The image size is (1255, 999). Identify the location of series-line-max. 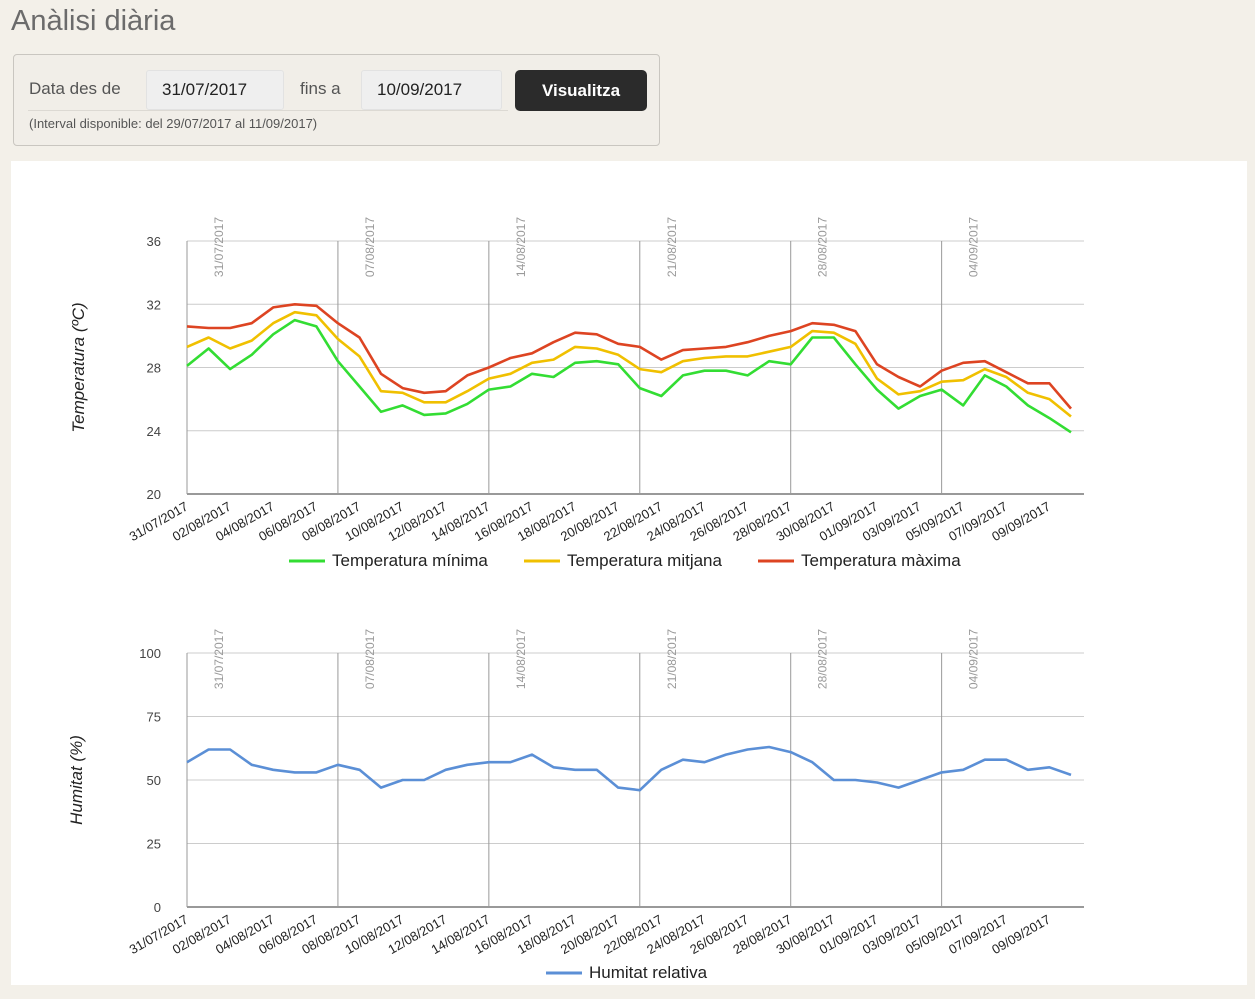
(629, 356).